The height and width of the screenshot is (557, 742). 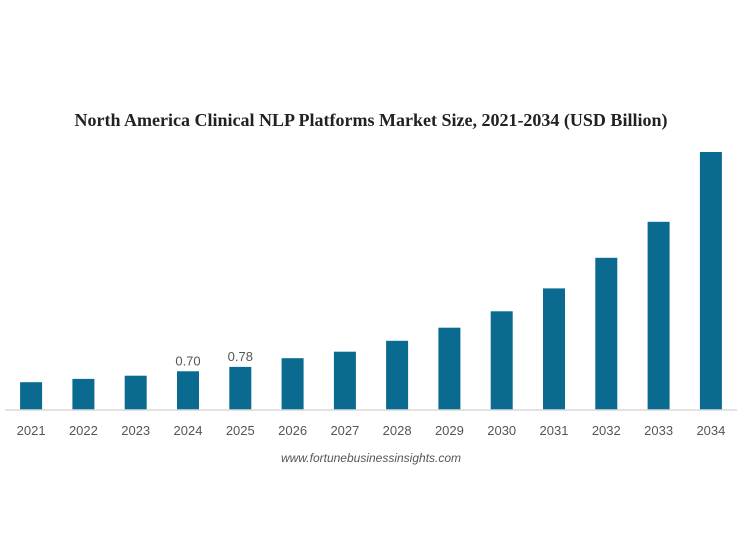 What do you see at coordinates (240, 388) in the screenshot?
I see `bar-2025` at bounding box center [240, 388].